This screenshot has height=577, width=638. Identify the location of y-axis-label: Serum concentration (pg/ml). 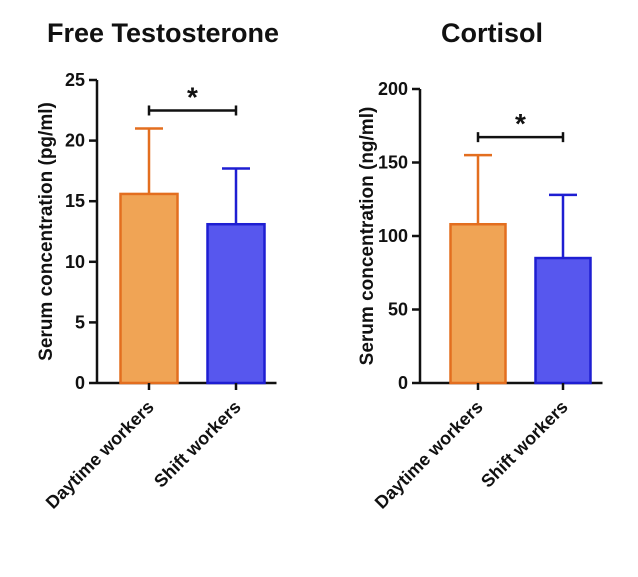
(46, 231).